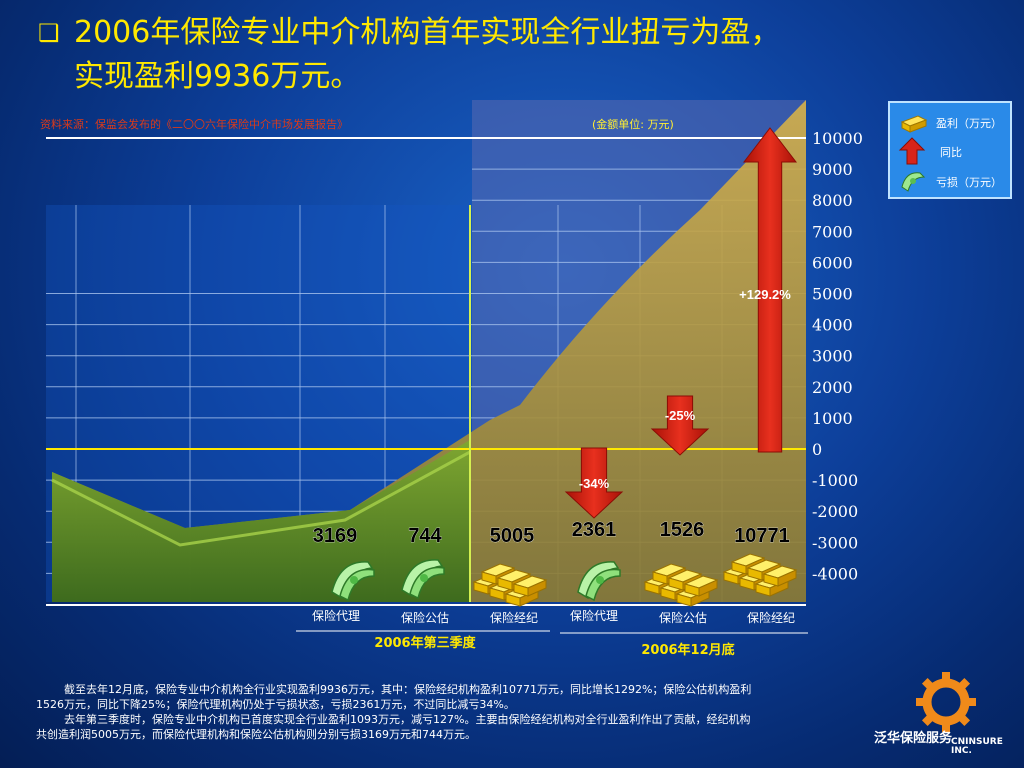 This screenshot has width=1024, height=768. What do you see at coordinates (832, 356) in the screenshot?
I see `y-tick-label: 3000` at bounding box center [832, 356].